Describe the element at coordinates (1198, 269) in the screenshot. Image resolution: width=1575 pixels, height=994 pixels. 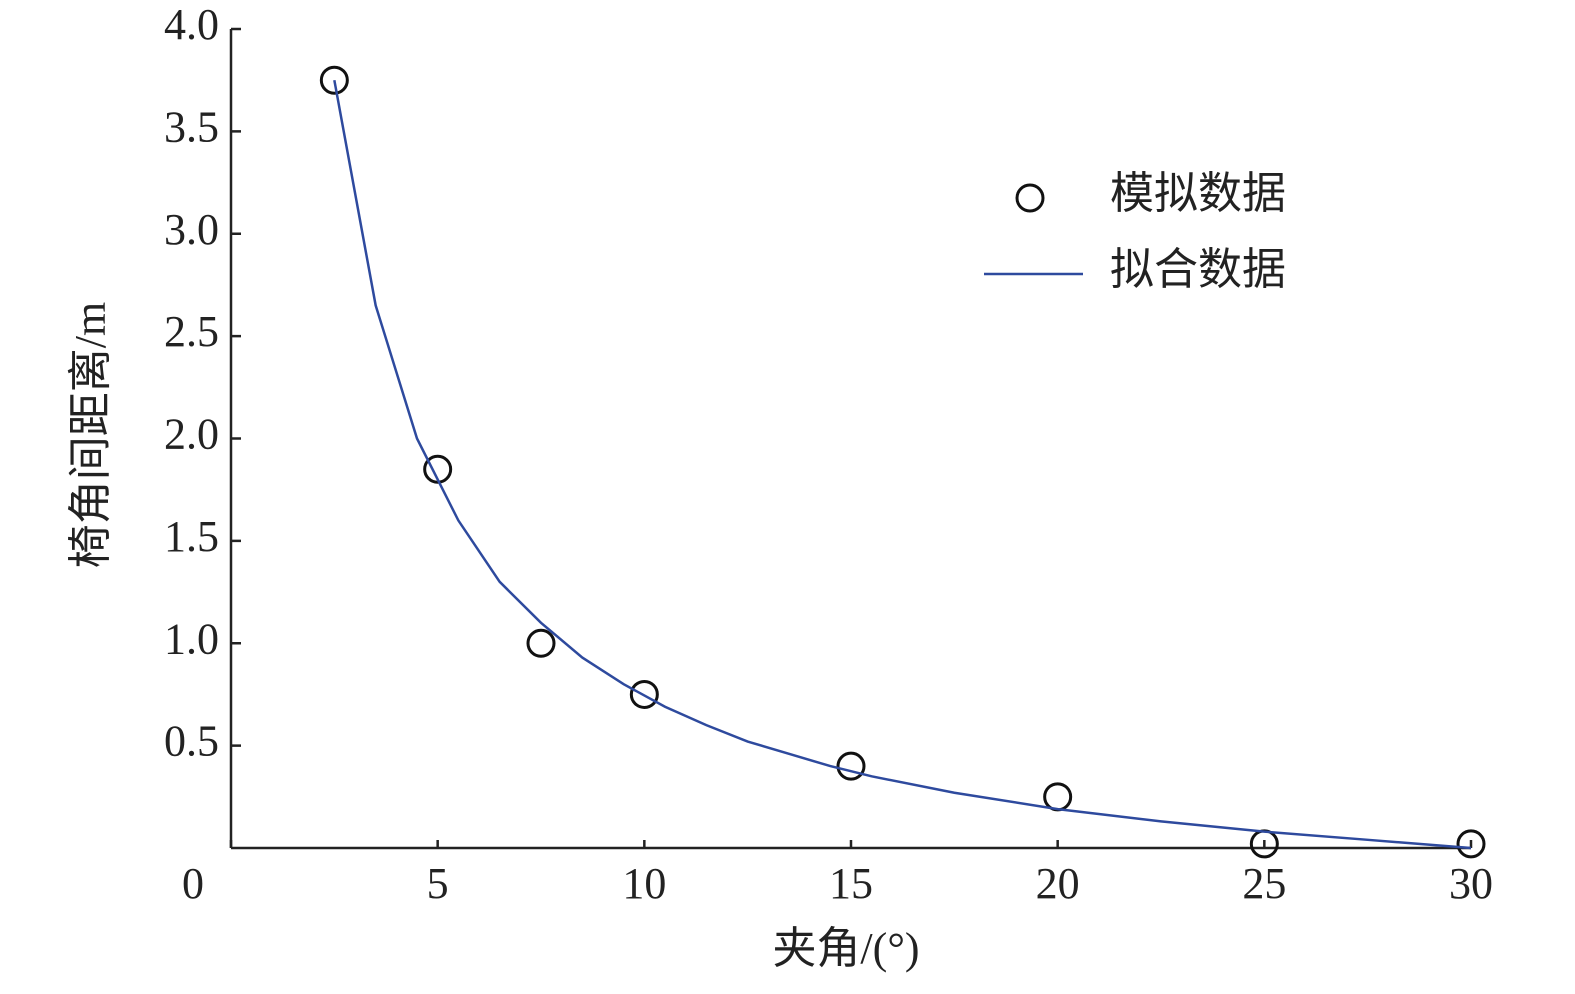
I see `legend-label: 拟合数据` at that location.